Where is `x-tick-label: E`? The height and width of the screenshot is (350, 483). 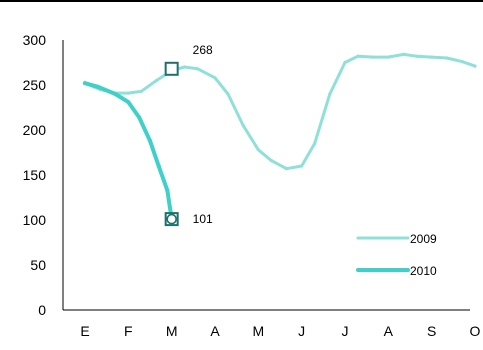 x-tick-label: E is located at coordinates (84, 331).